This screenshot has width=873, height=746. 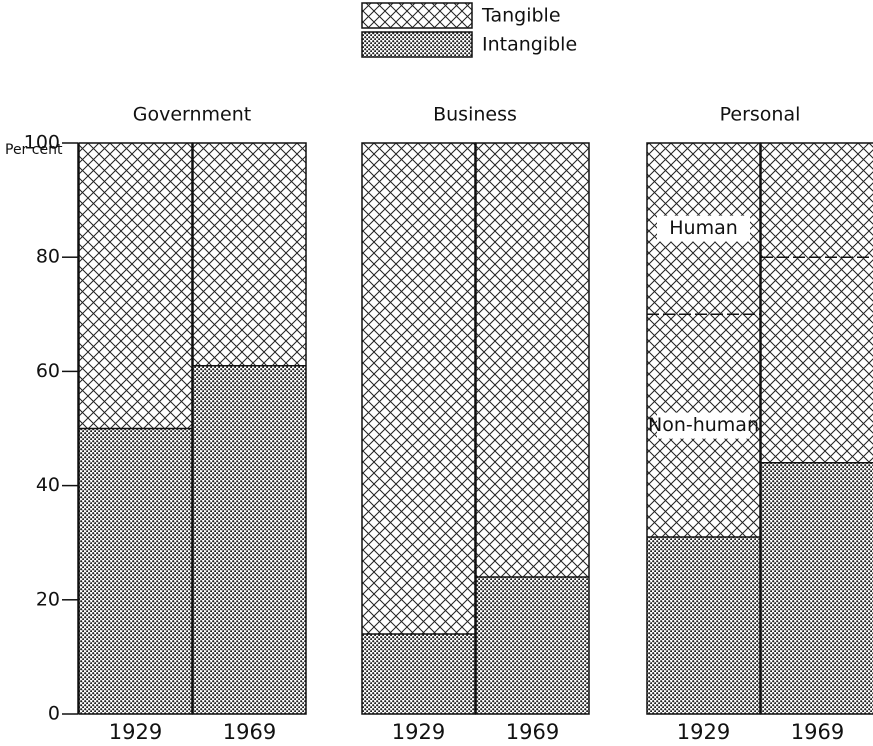 What do you see at coordinates (192, 115) in the screenshot?
I see `panel-title: Government` at bounding box center [192, 115].